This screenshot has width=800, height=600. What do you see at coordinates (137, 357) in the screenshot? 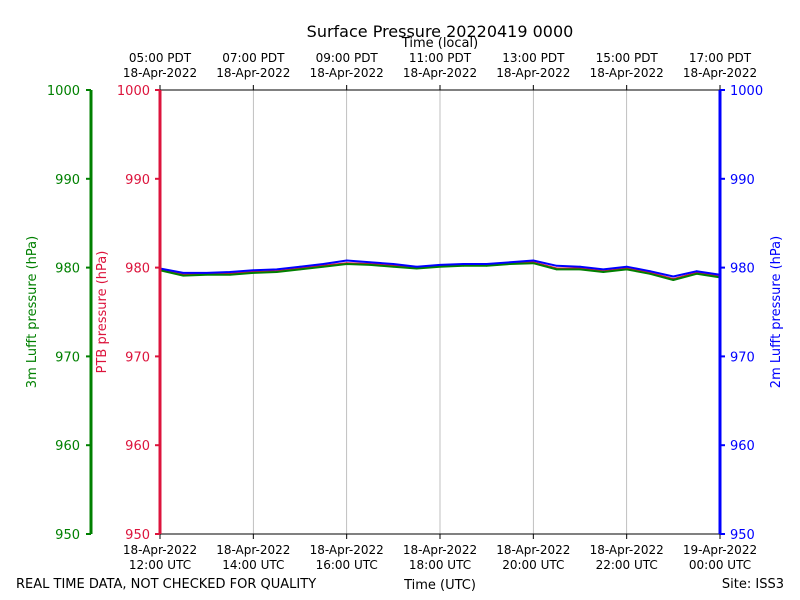
I see `ptb-tick-label: 970` at bounding box center [137, 357].